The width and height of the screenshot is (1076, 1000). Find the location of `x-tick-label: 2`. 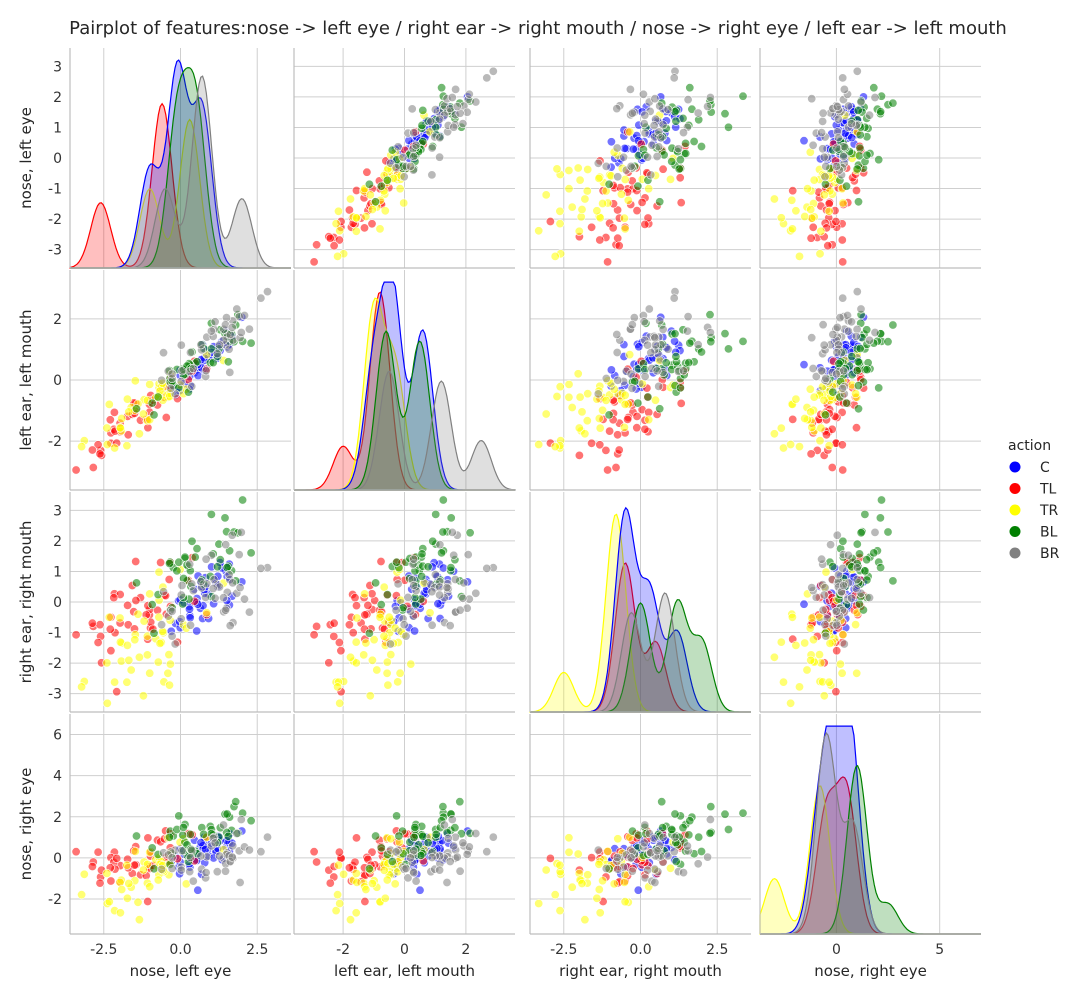

x-tick-label: 2 is located at coordinates (465, 950).